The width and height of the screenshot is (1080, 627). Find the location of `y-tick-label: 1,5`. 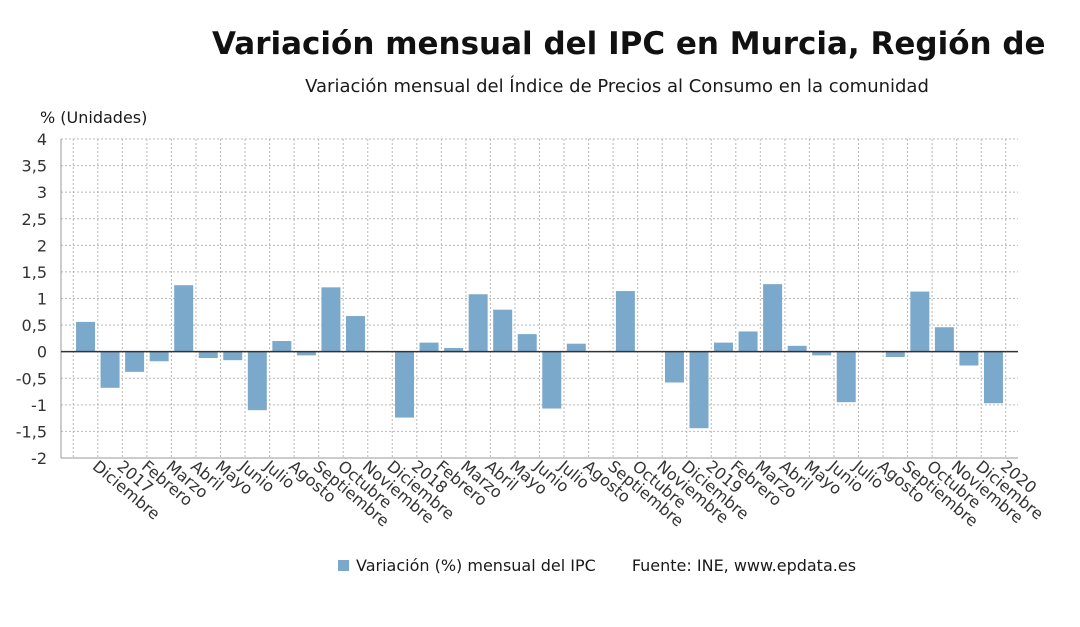

y-tick-label: 1,5 is located at coordinates (34, 272).